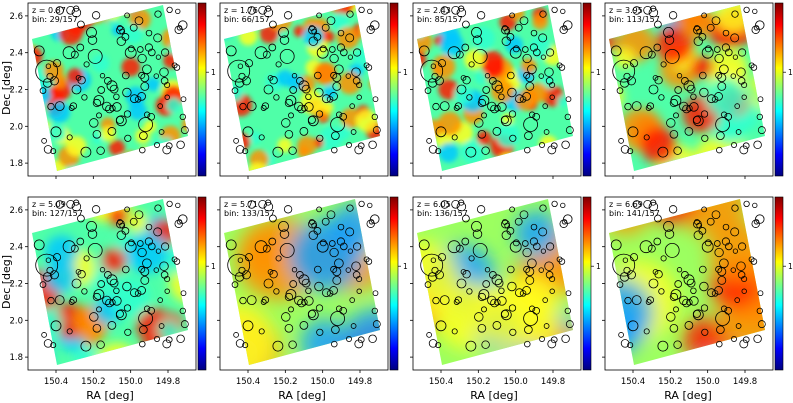 The width and height of the screenshot is (793, 403). I want to click on bin-label: bin: 141/157, so click(634, 213).